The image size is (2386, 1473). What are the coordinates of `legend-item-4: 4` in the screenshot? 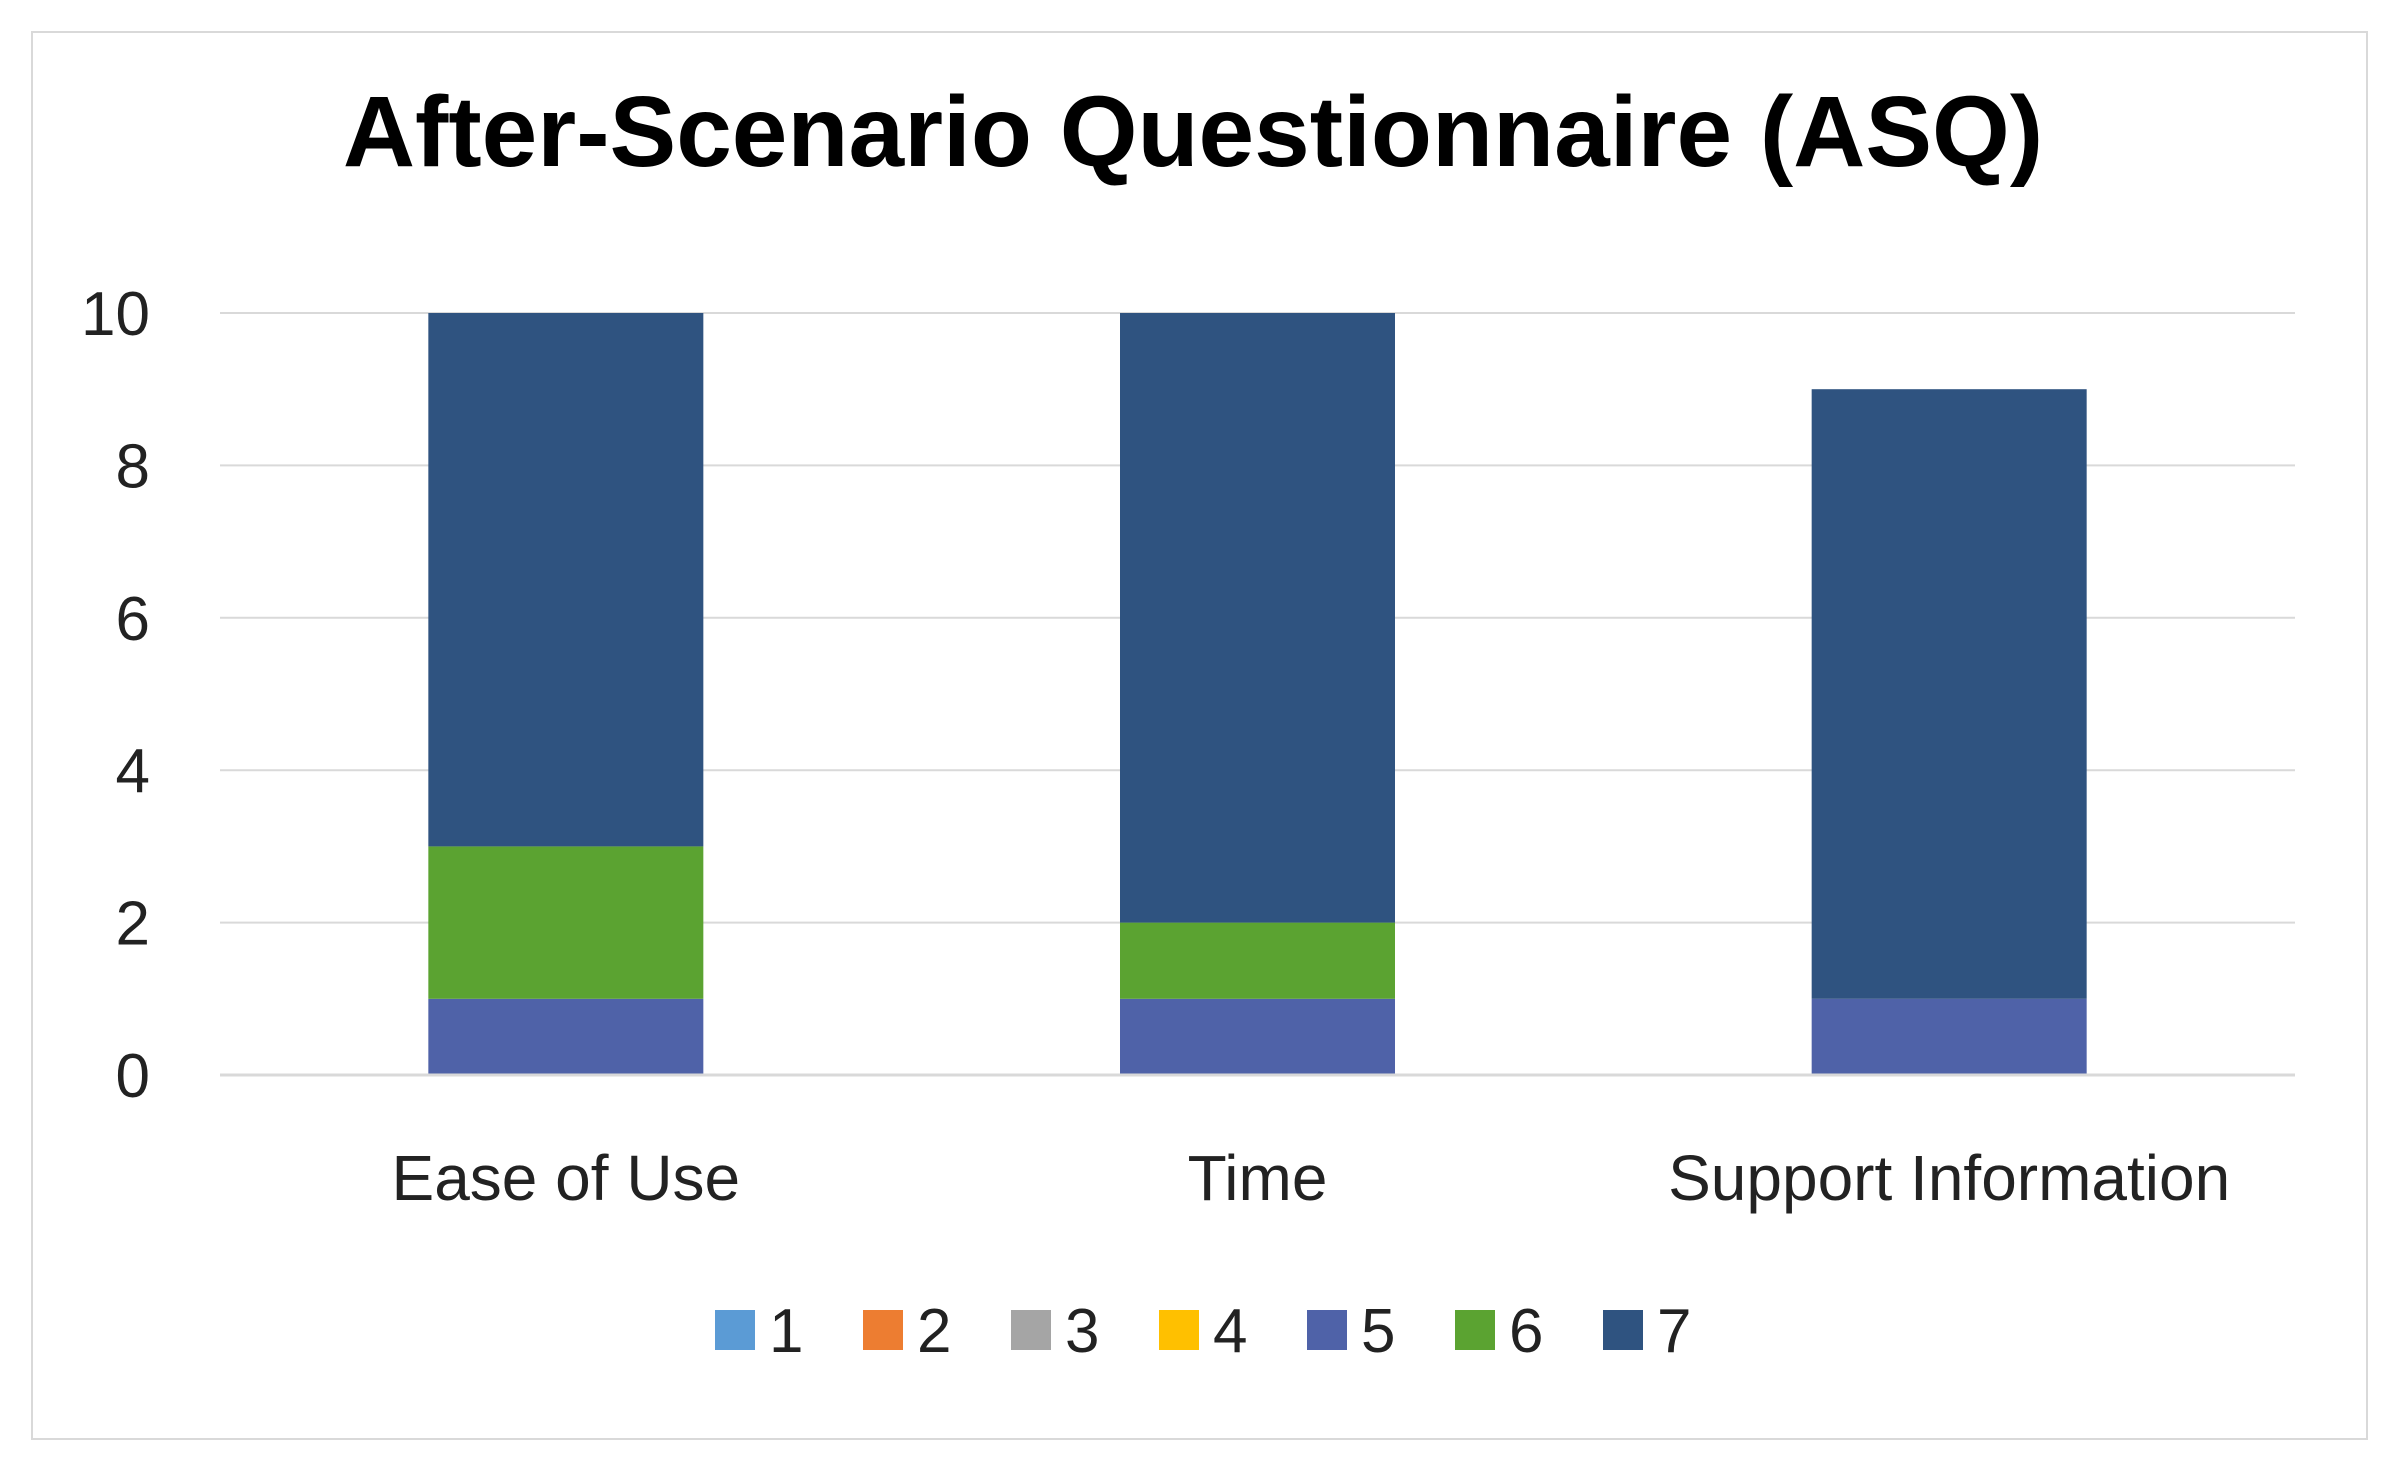 It's located at (1203, 1331).